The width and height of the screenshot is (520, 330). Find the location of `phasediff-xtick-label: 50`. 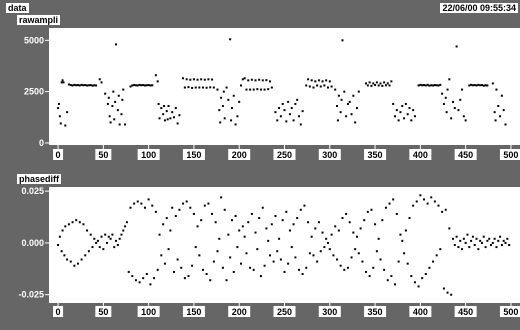

phasediff-xtick-label: 50 is located at coordinates (103, 312).